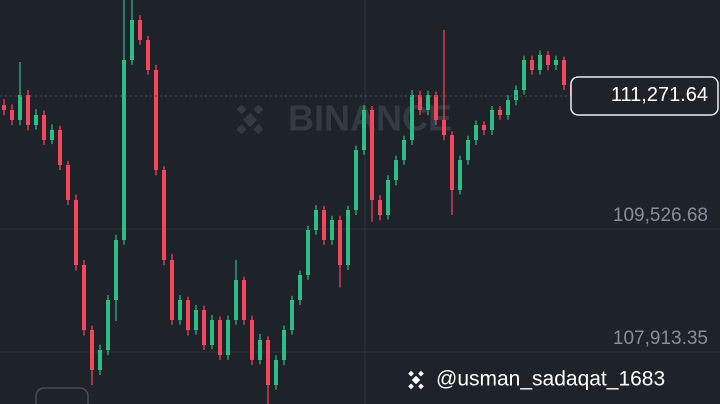 The width and height of the screenshot is (720, 404). I want to click on price-label-box, so click(644, 96).